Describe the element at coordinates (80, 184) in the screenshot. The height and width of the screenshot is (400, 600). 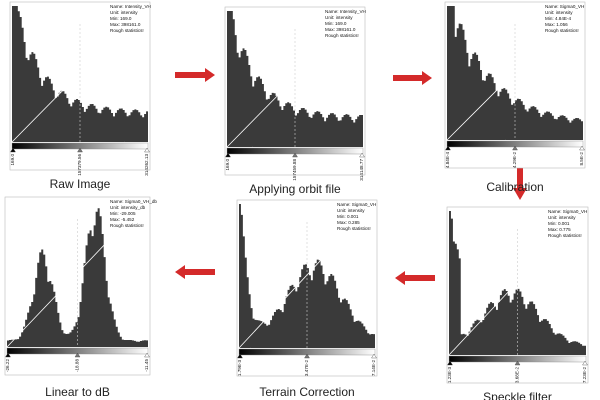
I see `caption: Raw Image` at that location.